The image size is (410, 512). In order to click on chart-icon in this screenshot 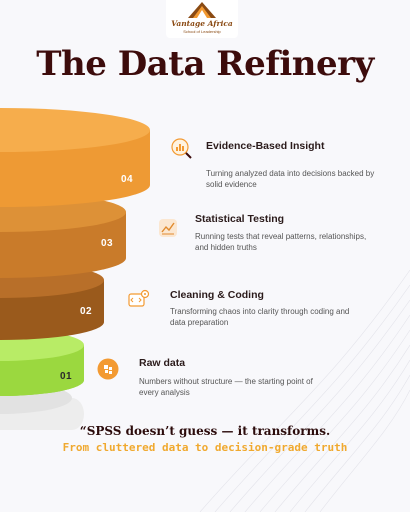, I will do `click(168, 228)`.